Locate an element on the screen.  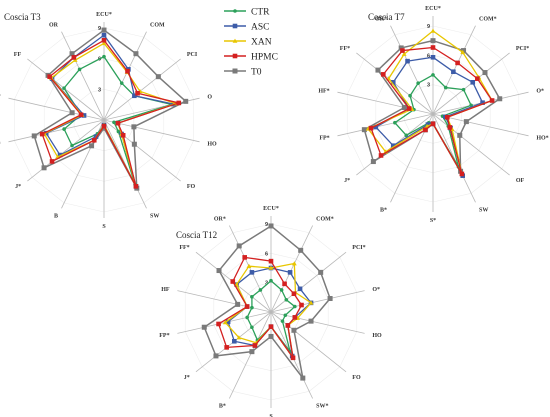
tick-label: 6 is located at coordinates (428, 56).